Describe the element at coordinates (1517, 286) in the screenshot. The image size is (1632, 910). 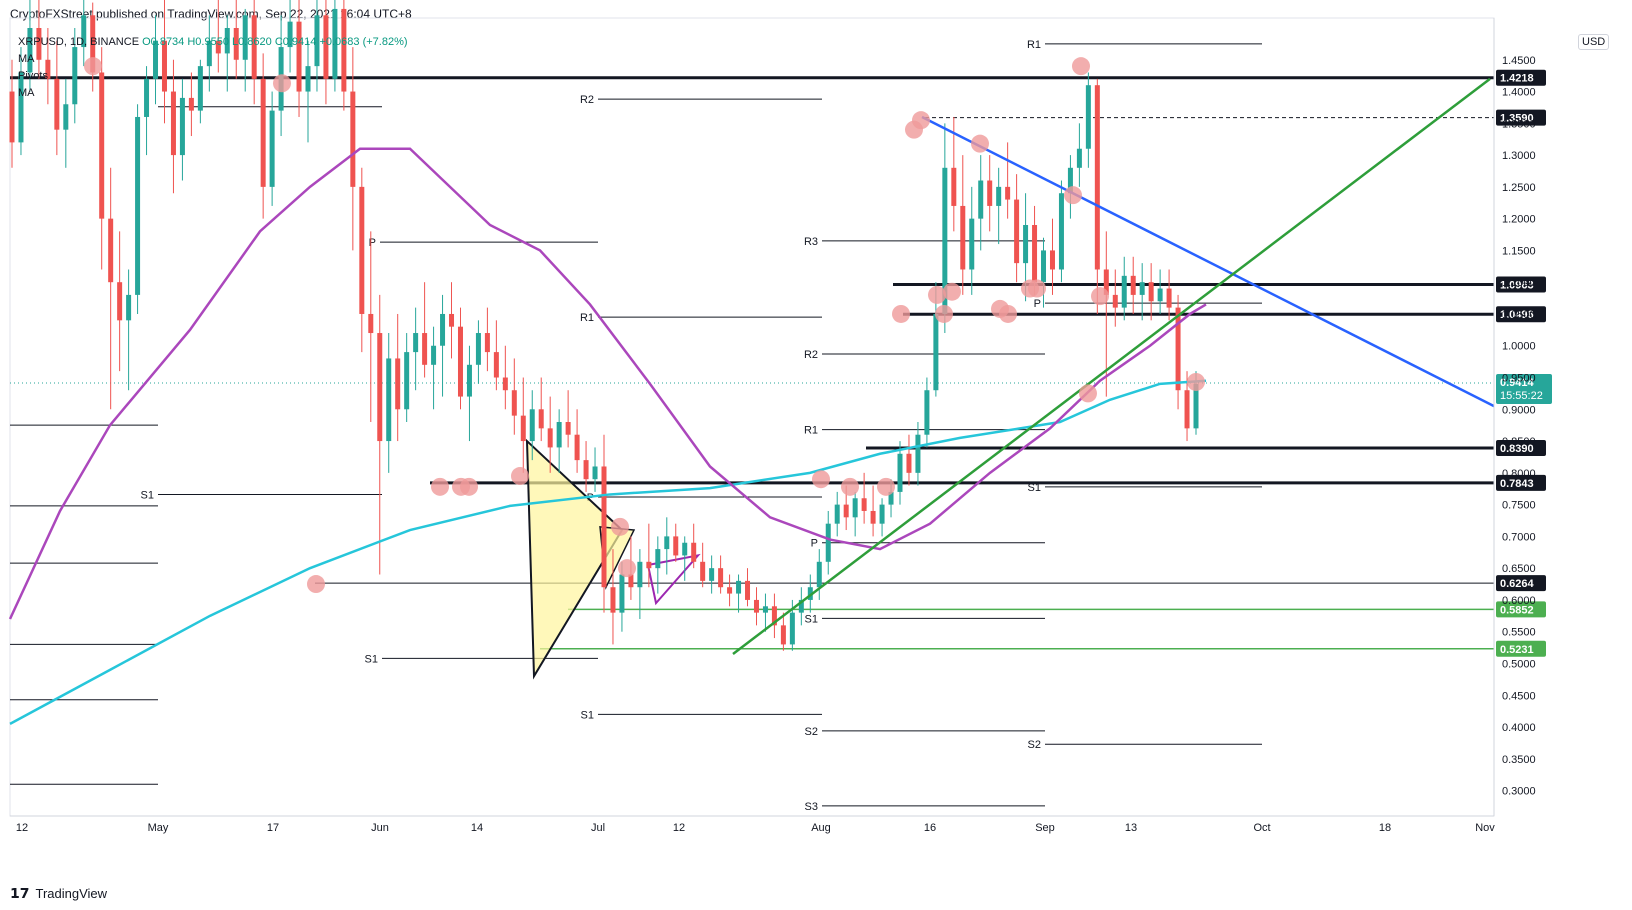
I see `level-price-label: 1.0963` at that location.